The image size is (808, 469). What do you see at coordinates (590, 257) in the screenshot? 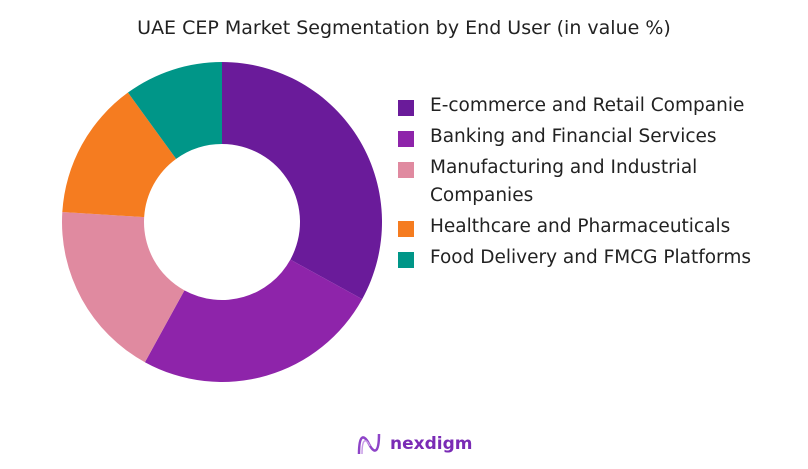
I see `legend-label: Food Delivery and FMCG Platforms` at bounding box center [590, 257].